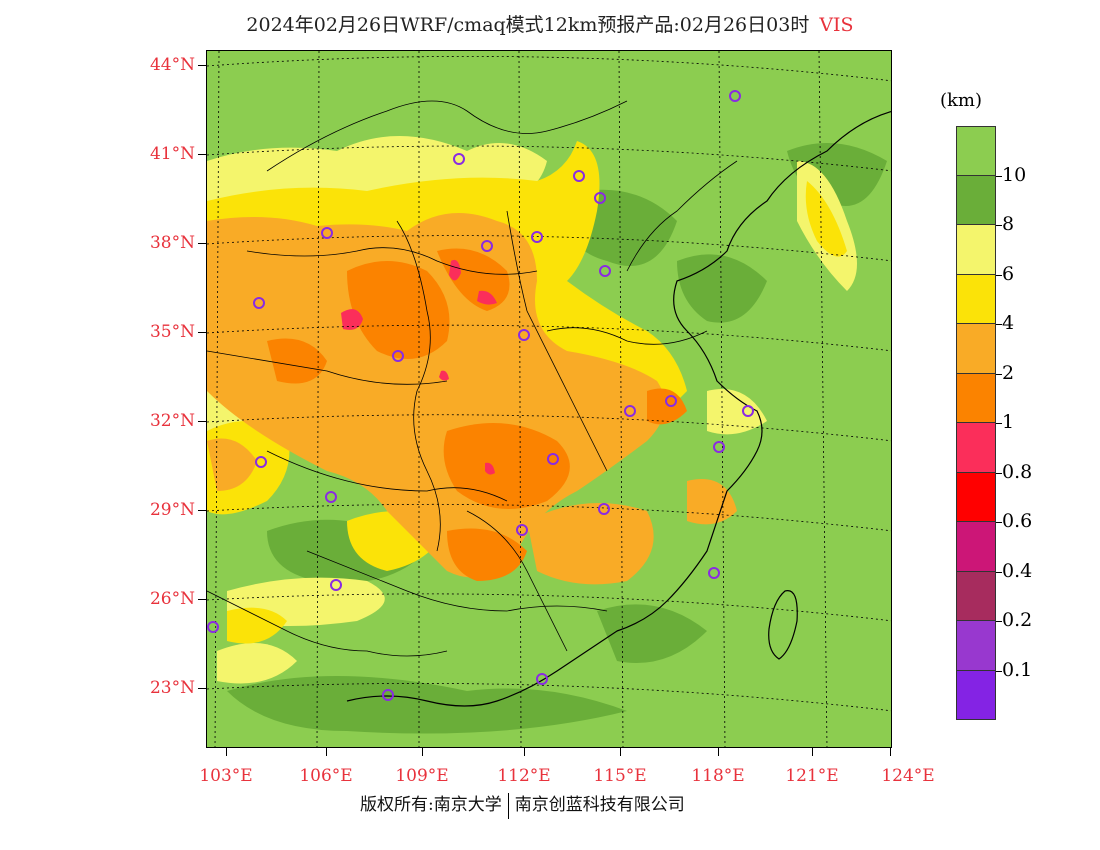 This screenshot has width=1100, height=850. I want to click on footer-separator, so click(508, 805).